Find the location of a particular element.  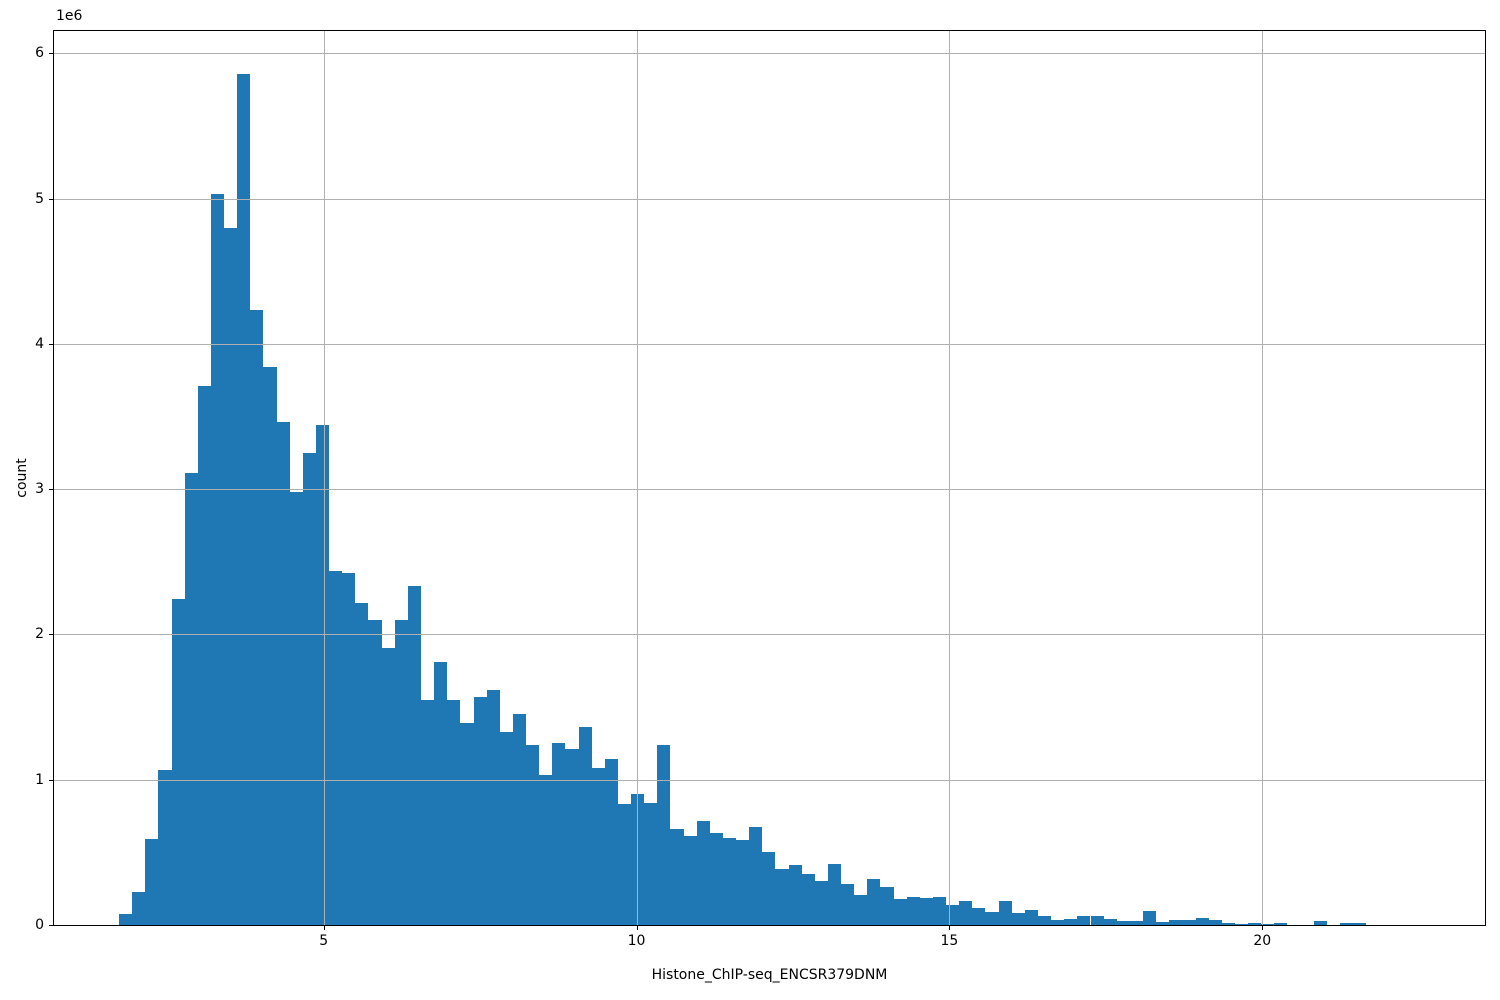

x-tick-label: 20 is located at coordinates (1262, 941).